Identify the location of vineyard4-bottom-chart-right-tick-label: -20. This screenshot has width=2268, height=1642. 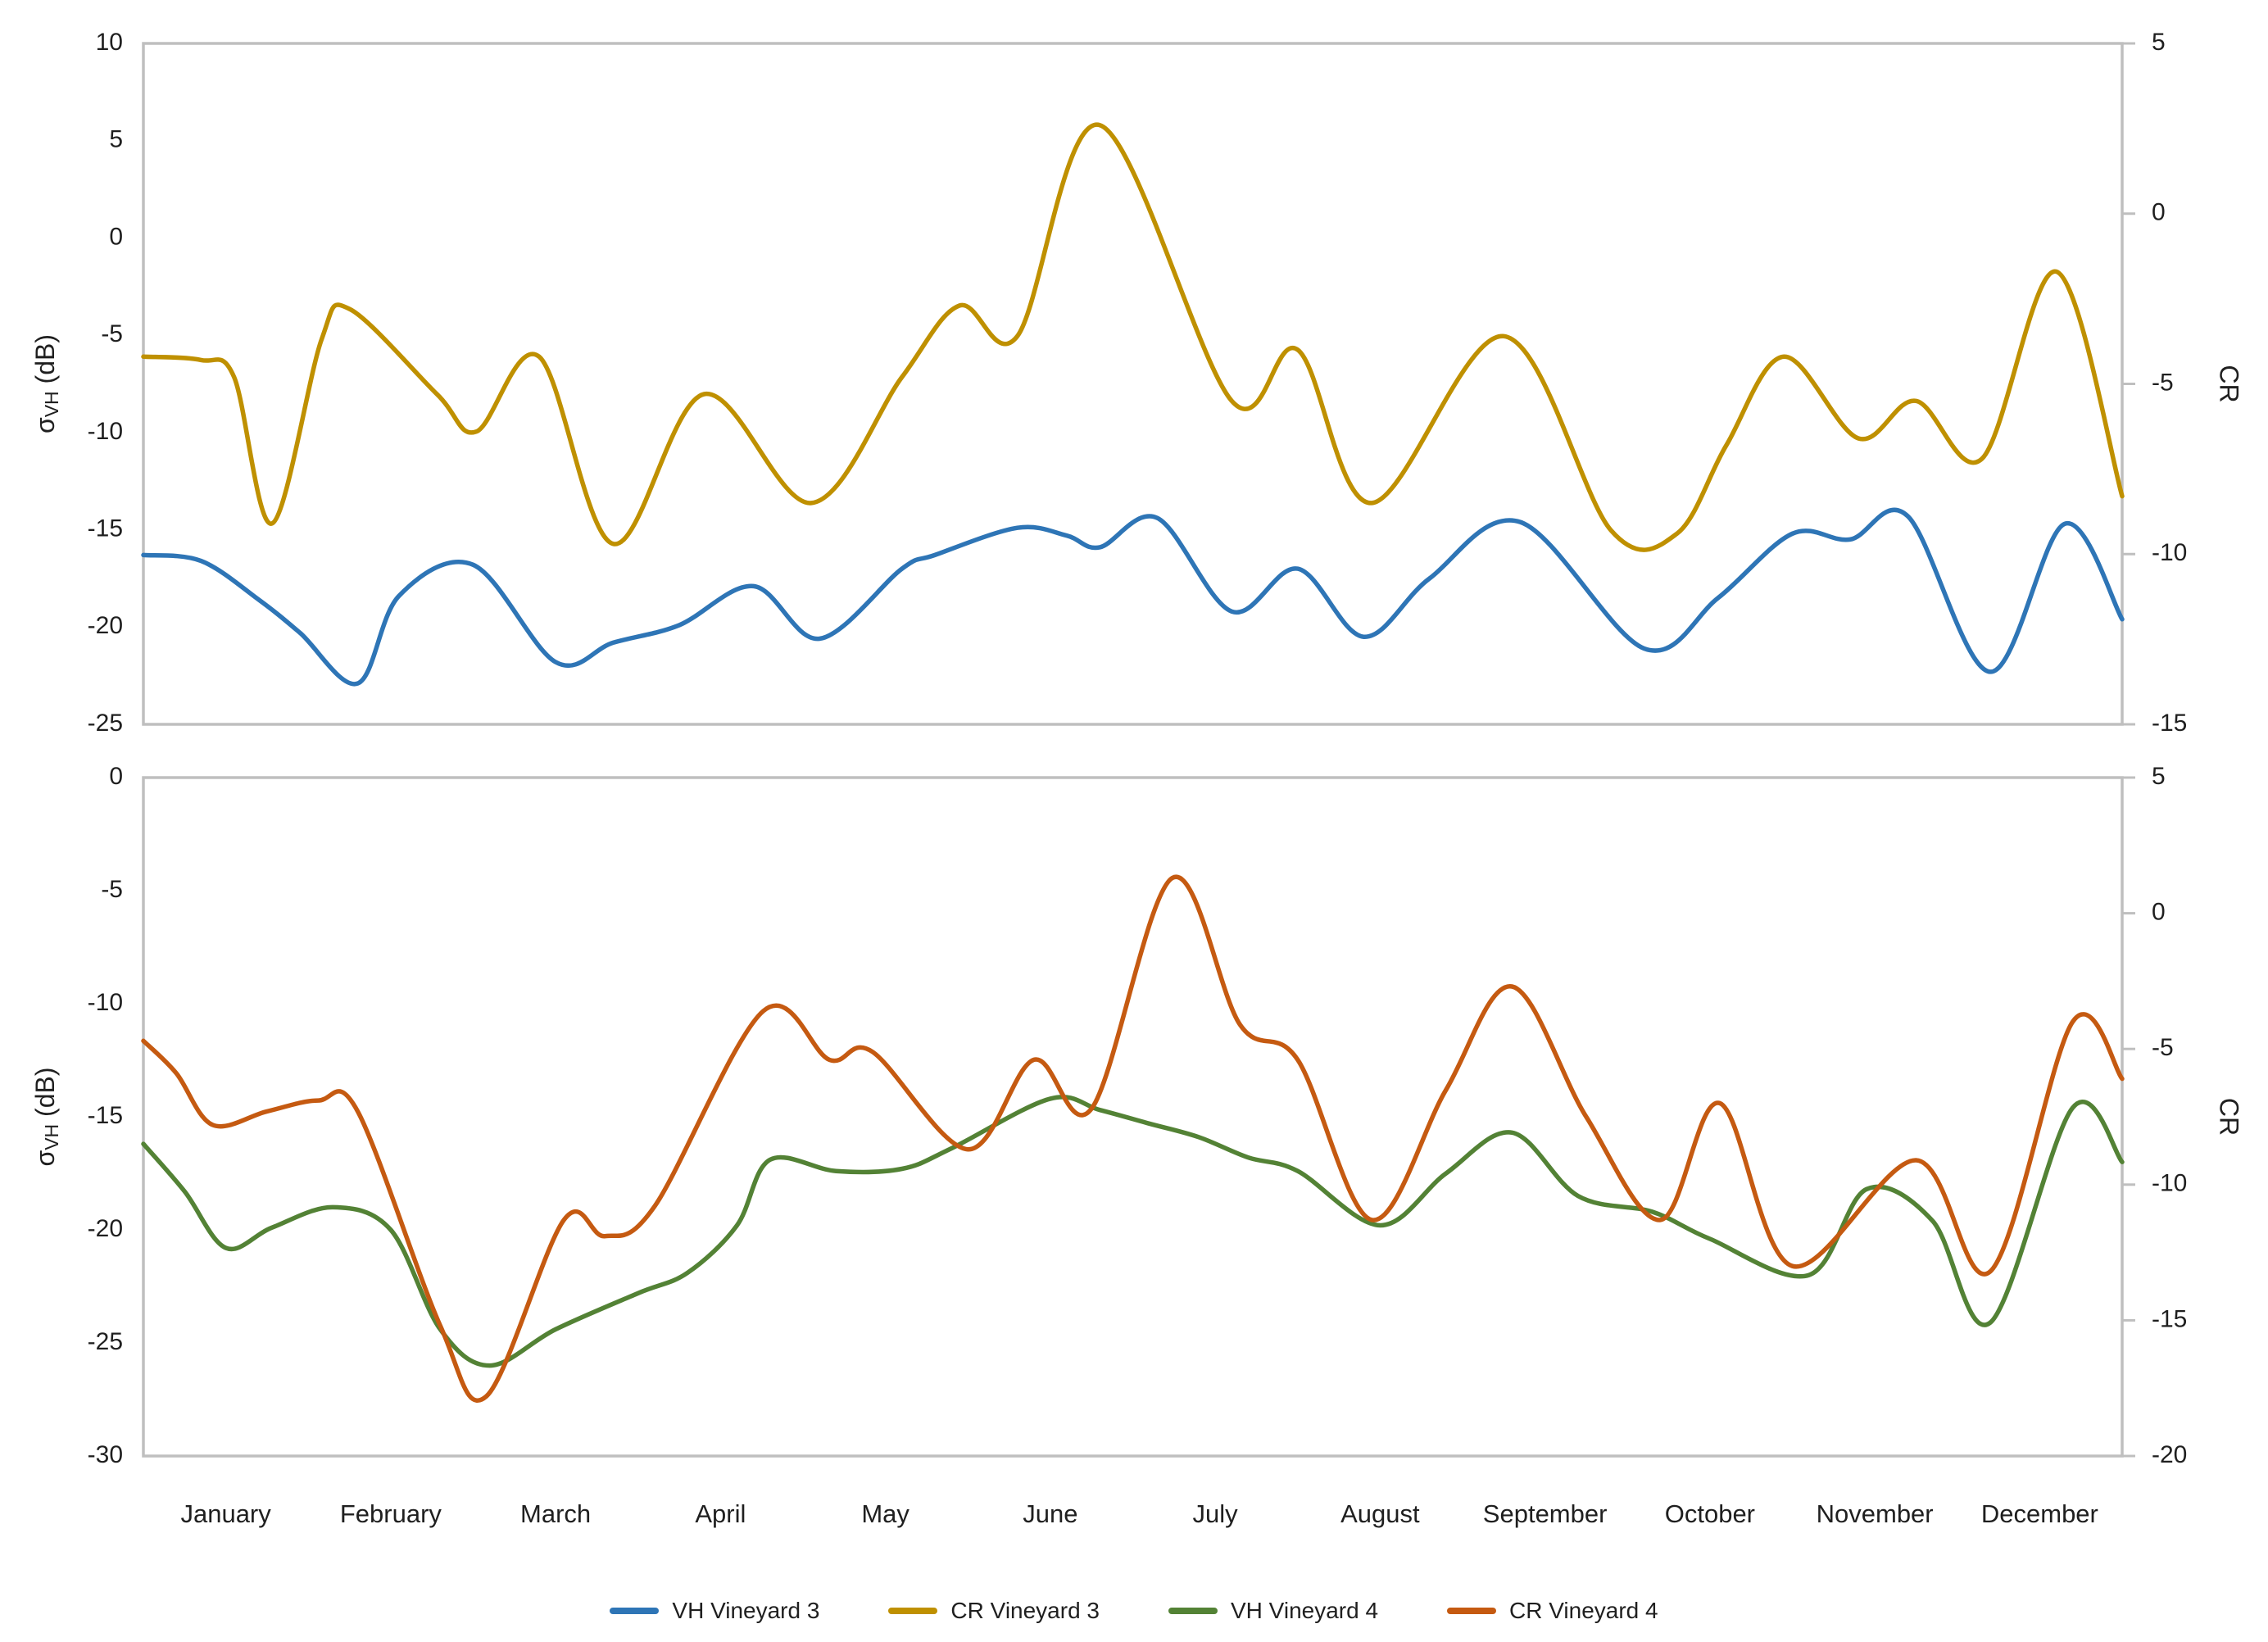
(2169, 1454).